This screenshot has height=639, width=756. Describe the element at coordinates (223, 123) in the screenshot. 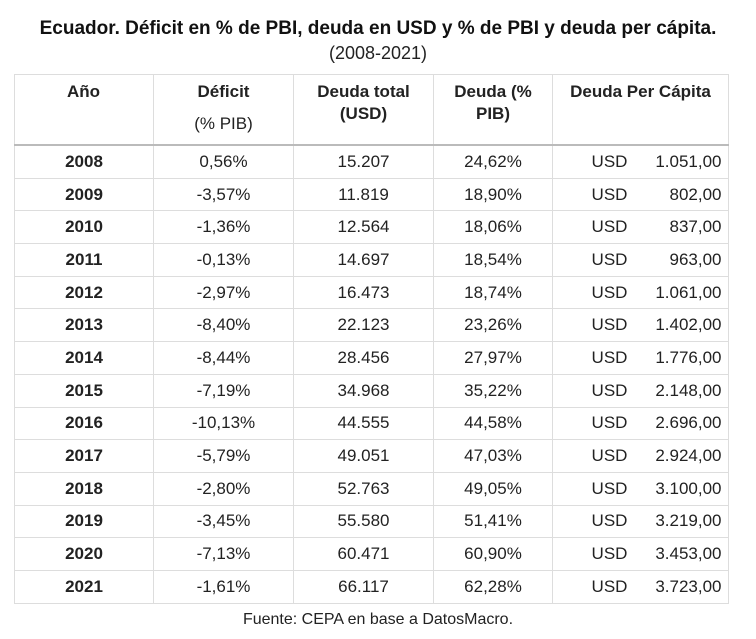

I see `header-deficit-unit: (% PIB)` at that location.